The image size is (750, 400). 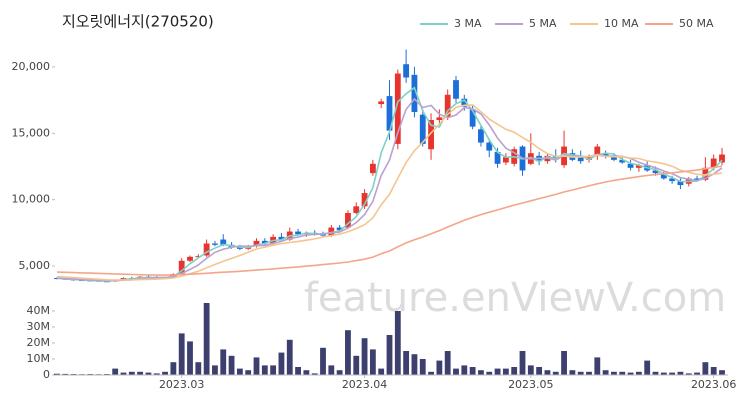 What do you see at coordinates (39, 342) in the screenshot?
I see `y-tick-label: 20M` at bounding box center [39, 342].